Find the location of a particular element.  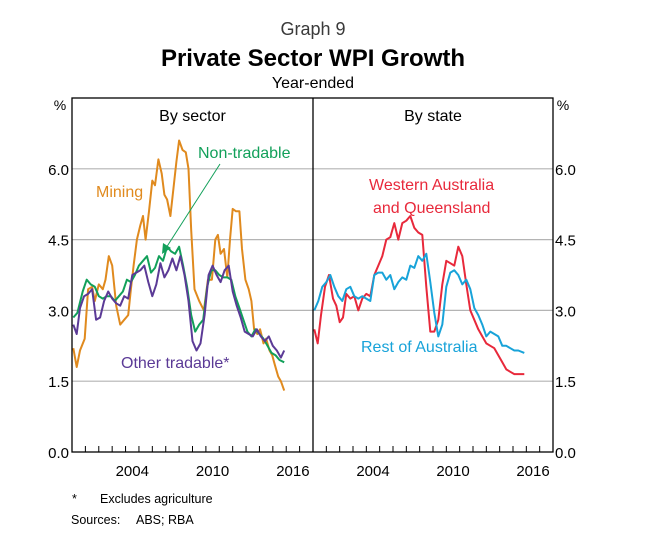

series-line-mining is located at coordinates (179, 265).